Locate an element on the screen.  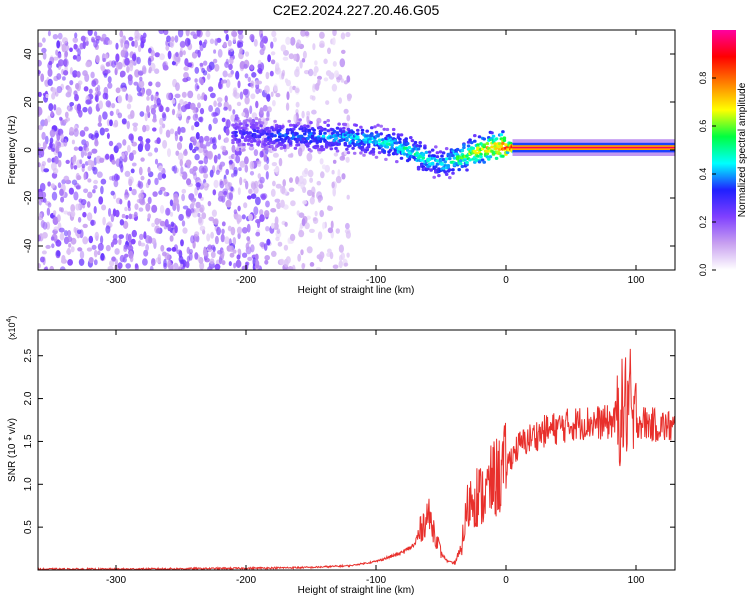
colorbar-tick-label: 0.4 is located at coordinates (703, 174).